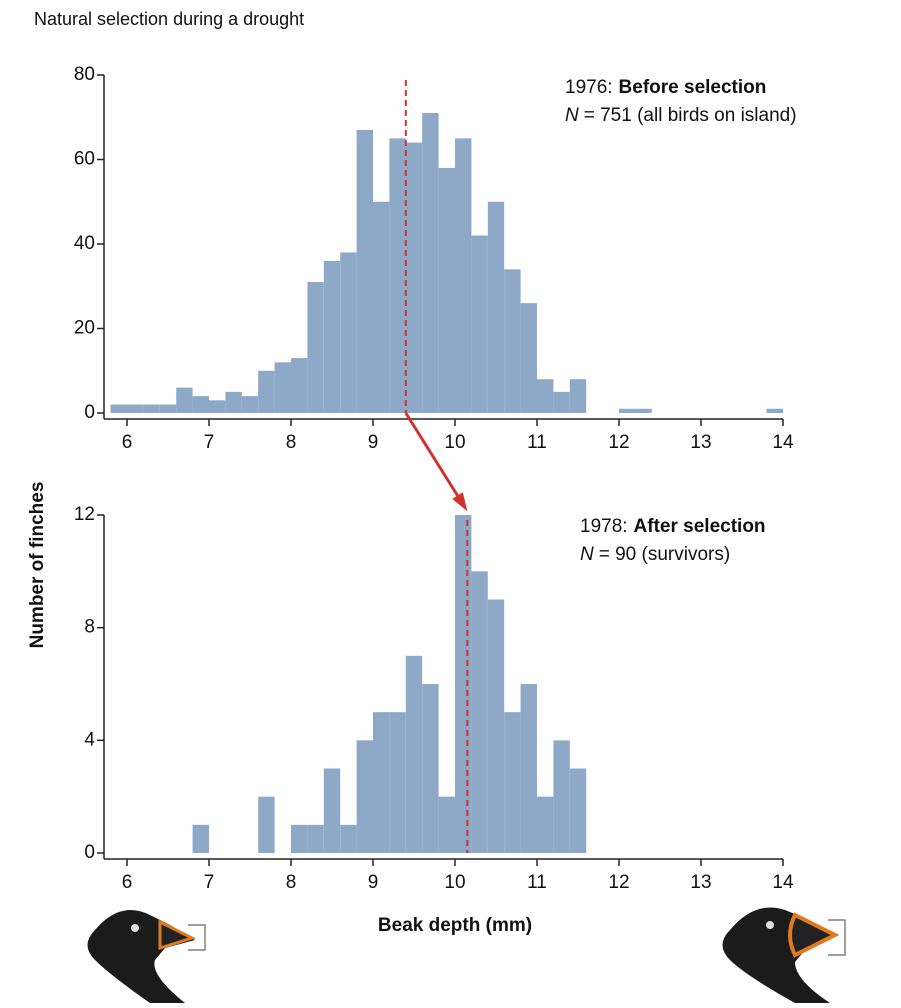 The image size is (901, 1008). What do you see at coordinates (146, 956) in the screenshot?
I see `finch-left` at bounding box center [146, 956].